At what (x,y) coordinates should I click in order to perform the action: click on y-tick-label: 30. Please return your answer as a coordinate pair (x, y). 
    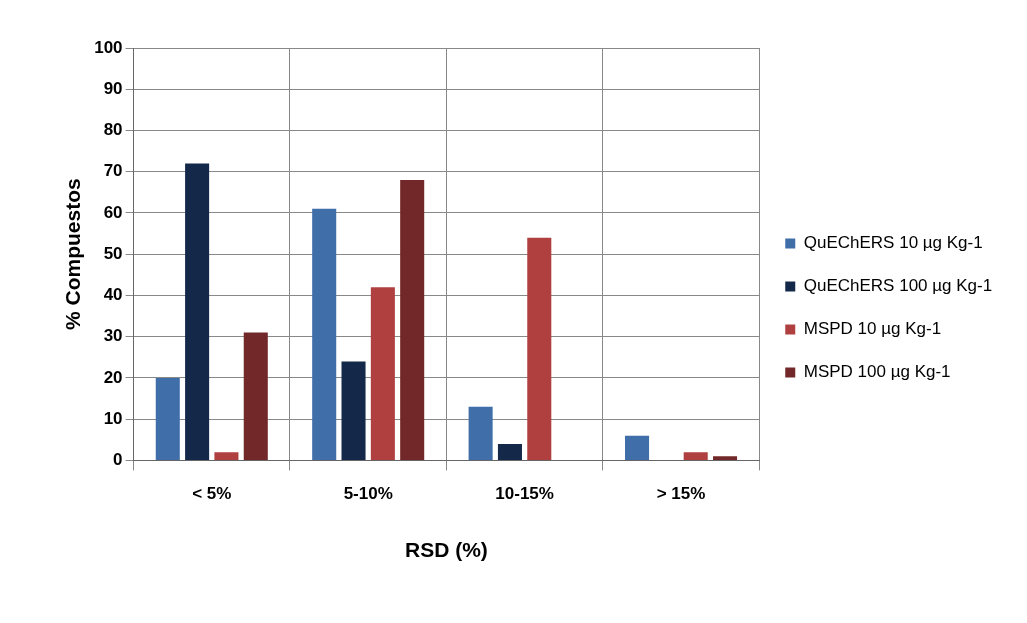
    Looking at the image, I should click on (113, 336).